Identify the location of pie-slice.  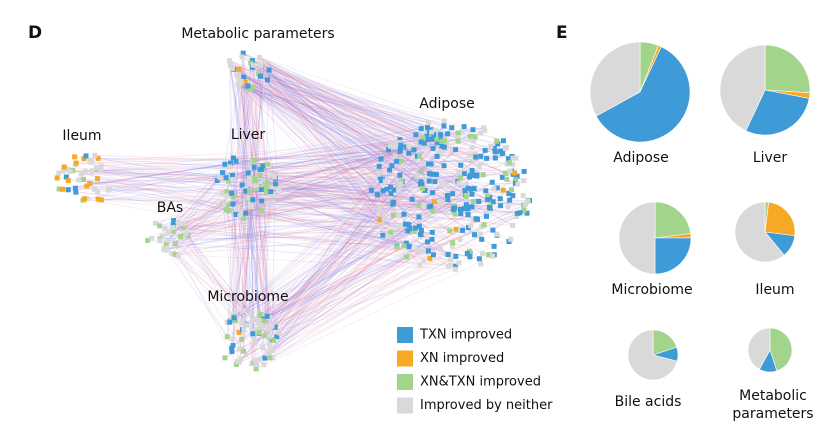
(781, 349).